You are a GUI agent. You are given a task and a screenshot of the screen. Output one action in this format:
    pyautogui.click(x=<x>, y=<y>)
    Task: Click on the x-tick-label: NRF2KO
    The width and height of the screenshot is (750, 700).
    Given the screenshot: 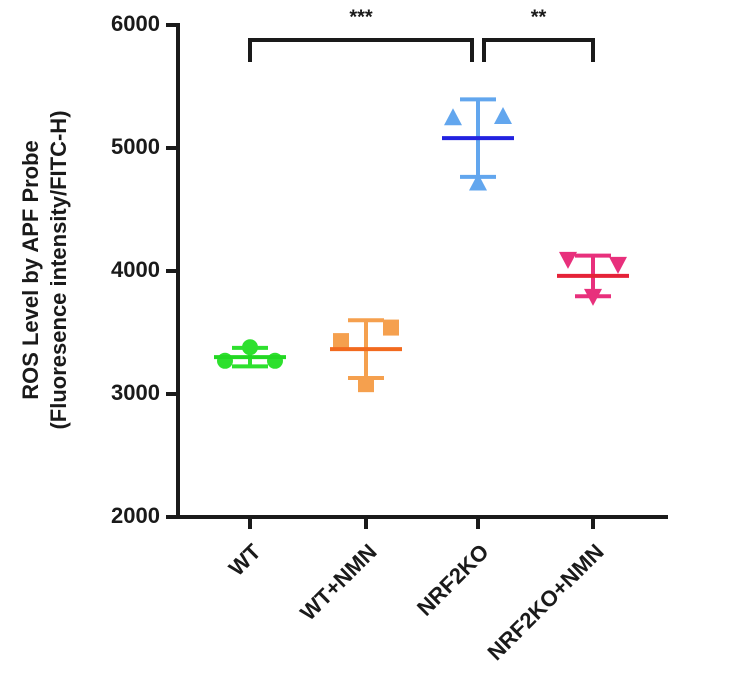 What is the action you would take?
    pyautogui.click(x=453, y=580)
    